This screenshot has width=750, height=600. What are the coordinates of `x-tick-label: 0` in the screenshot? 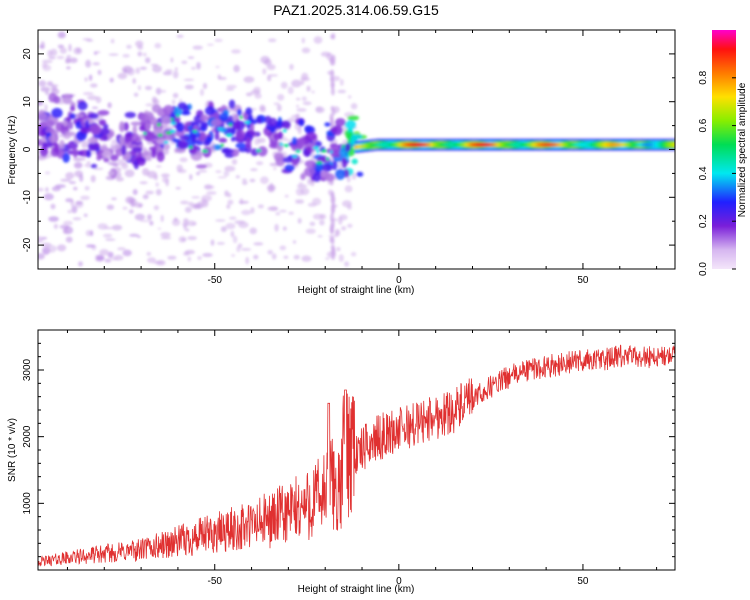 It's located at (399, 280).